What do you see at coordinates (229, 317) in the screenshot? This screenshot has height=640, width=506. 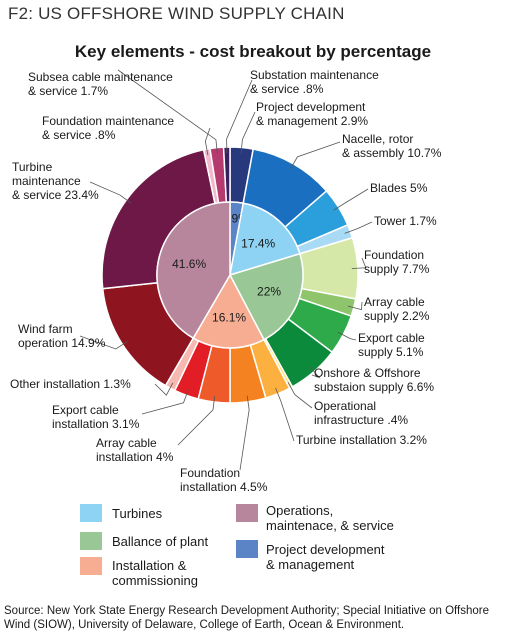 I see `inner-value-install: 16.1%` at bounding box center [229, 317].